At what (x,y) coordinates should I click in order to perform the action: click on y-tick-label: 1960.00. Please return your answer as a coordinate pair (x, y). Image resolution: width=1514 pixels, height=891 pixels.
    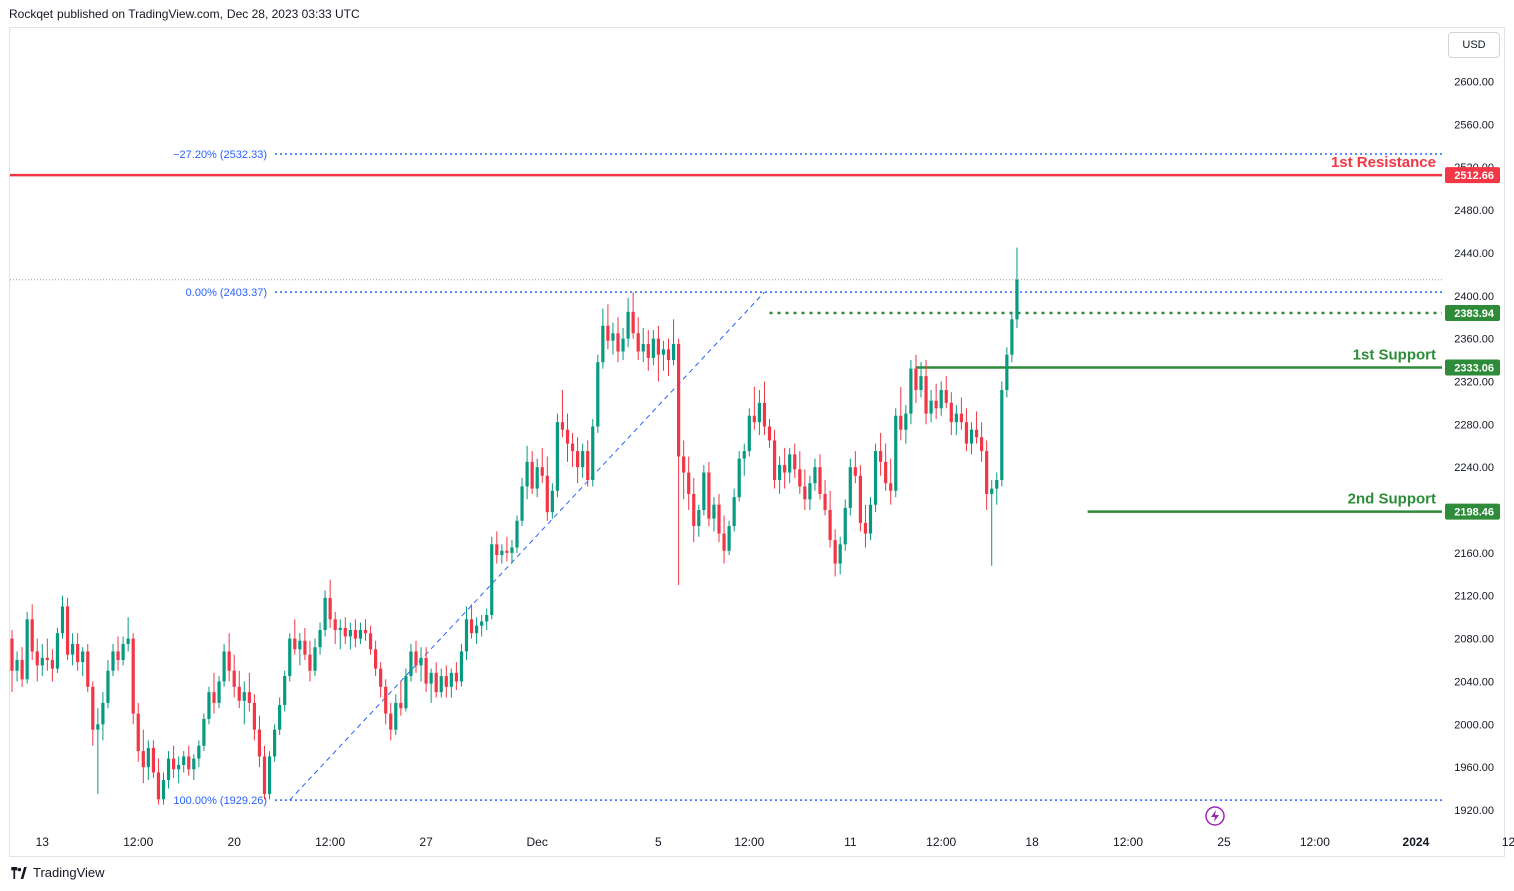
    Looking at the image, I should click on (1474, 768).